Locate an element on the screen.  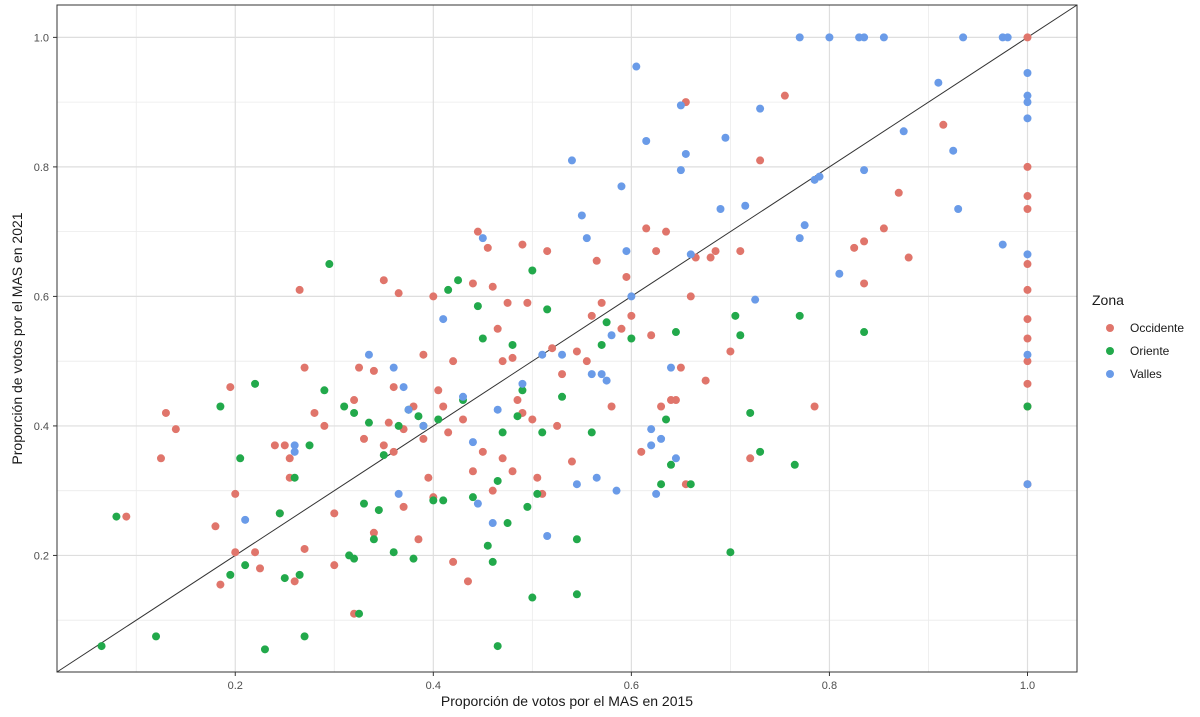
x-axis-title: Proporción de votos por el MAS en 2015 is located at coordinates (567, 701).